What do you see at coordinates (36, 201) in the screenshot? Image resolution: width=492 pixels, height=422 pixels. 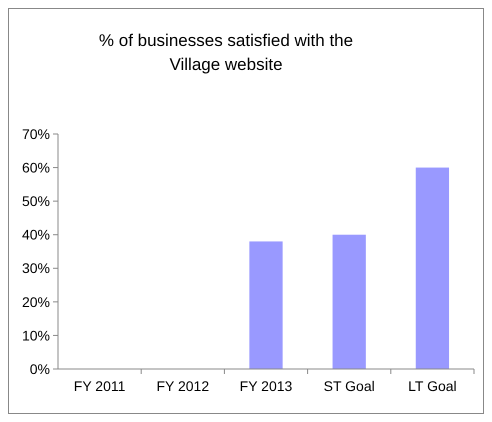 I see `y-tick-label: 50%` at bounding box center [36, 201].